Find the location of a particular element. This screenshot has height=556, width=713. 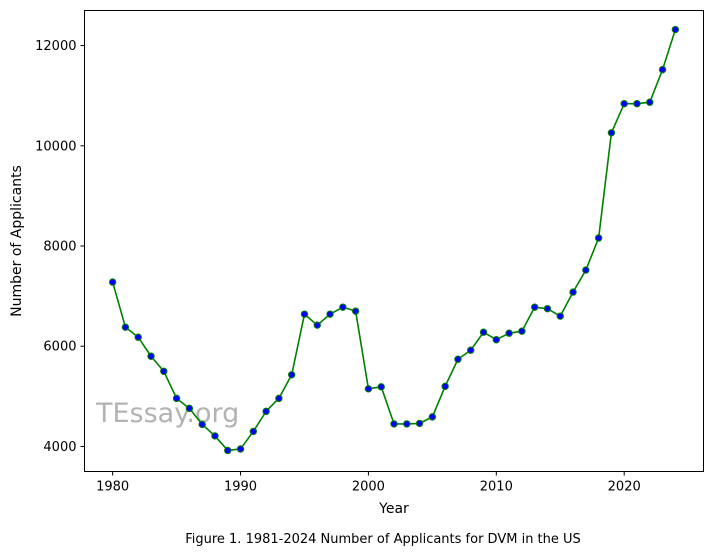

x-axis-ticks: 1980 1990 2000 2010 2020 is located at coordinates (368, 483).